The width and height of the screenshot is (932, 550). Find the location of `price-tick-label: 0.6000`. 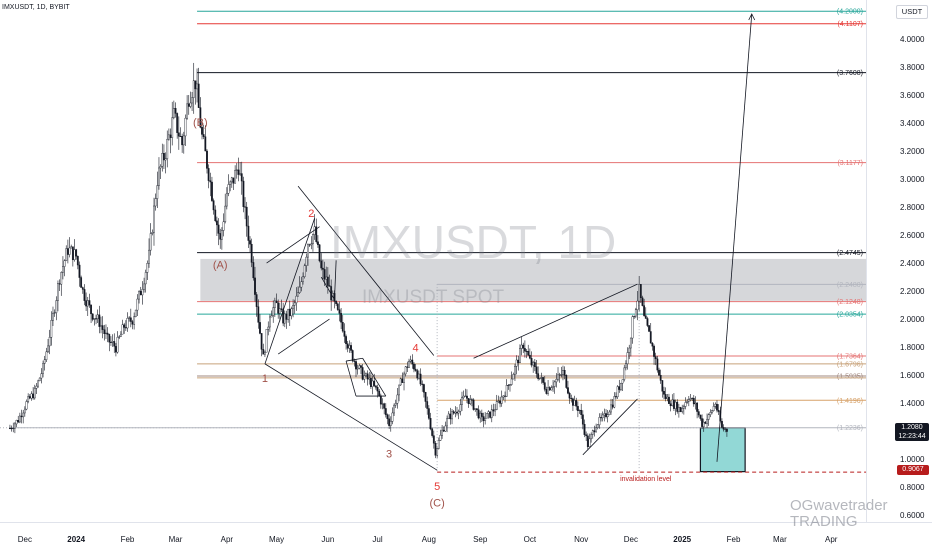

price-tick-label: 0.6000 is located at coordinates (912, 515).